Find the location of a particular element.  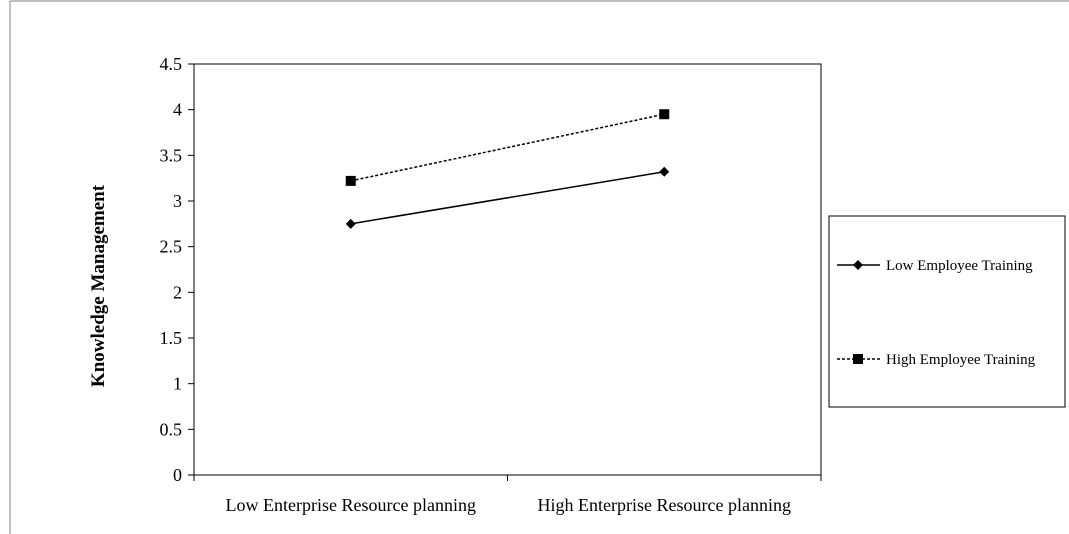

x-category-label: Low Enterprise Resource planning is located at coordinates (351, 505).